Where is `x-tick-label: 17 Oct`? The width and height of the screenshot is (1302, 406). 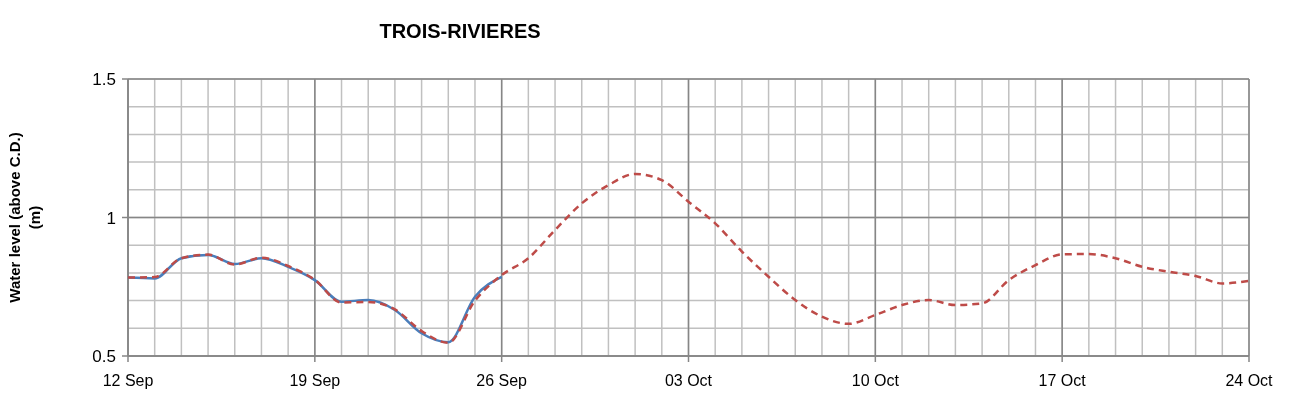 x-tick-label: 17 Oct is located at coordinates (1062, 380).